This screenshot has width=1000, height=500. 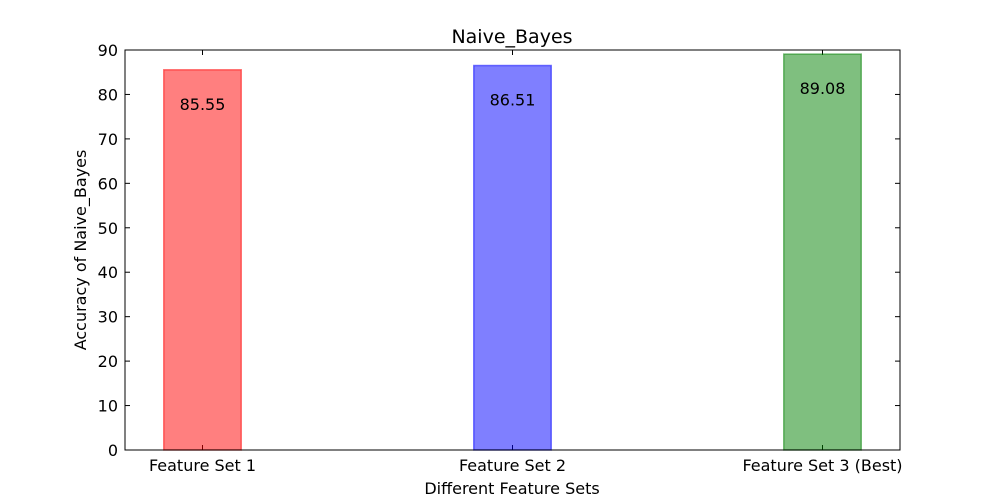 I want to click on bar-value-label: 85.55, so click(x=203, y=104).